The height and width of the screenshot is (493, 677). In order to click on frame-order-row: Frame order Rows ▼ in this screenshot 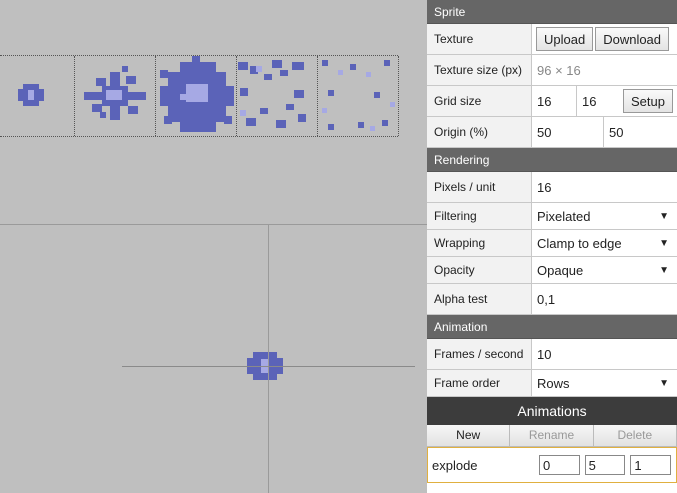, I will do `click(552, 383)`.